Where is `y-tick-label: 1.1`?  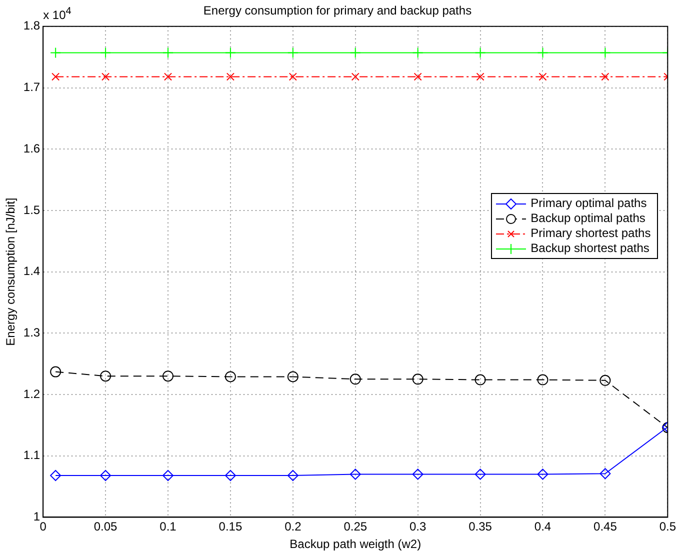 y-tick-label: 1.1 is located at coordinates (31, 455).